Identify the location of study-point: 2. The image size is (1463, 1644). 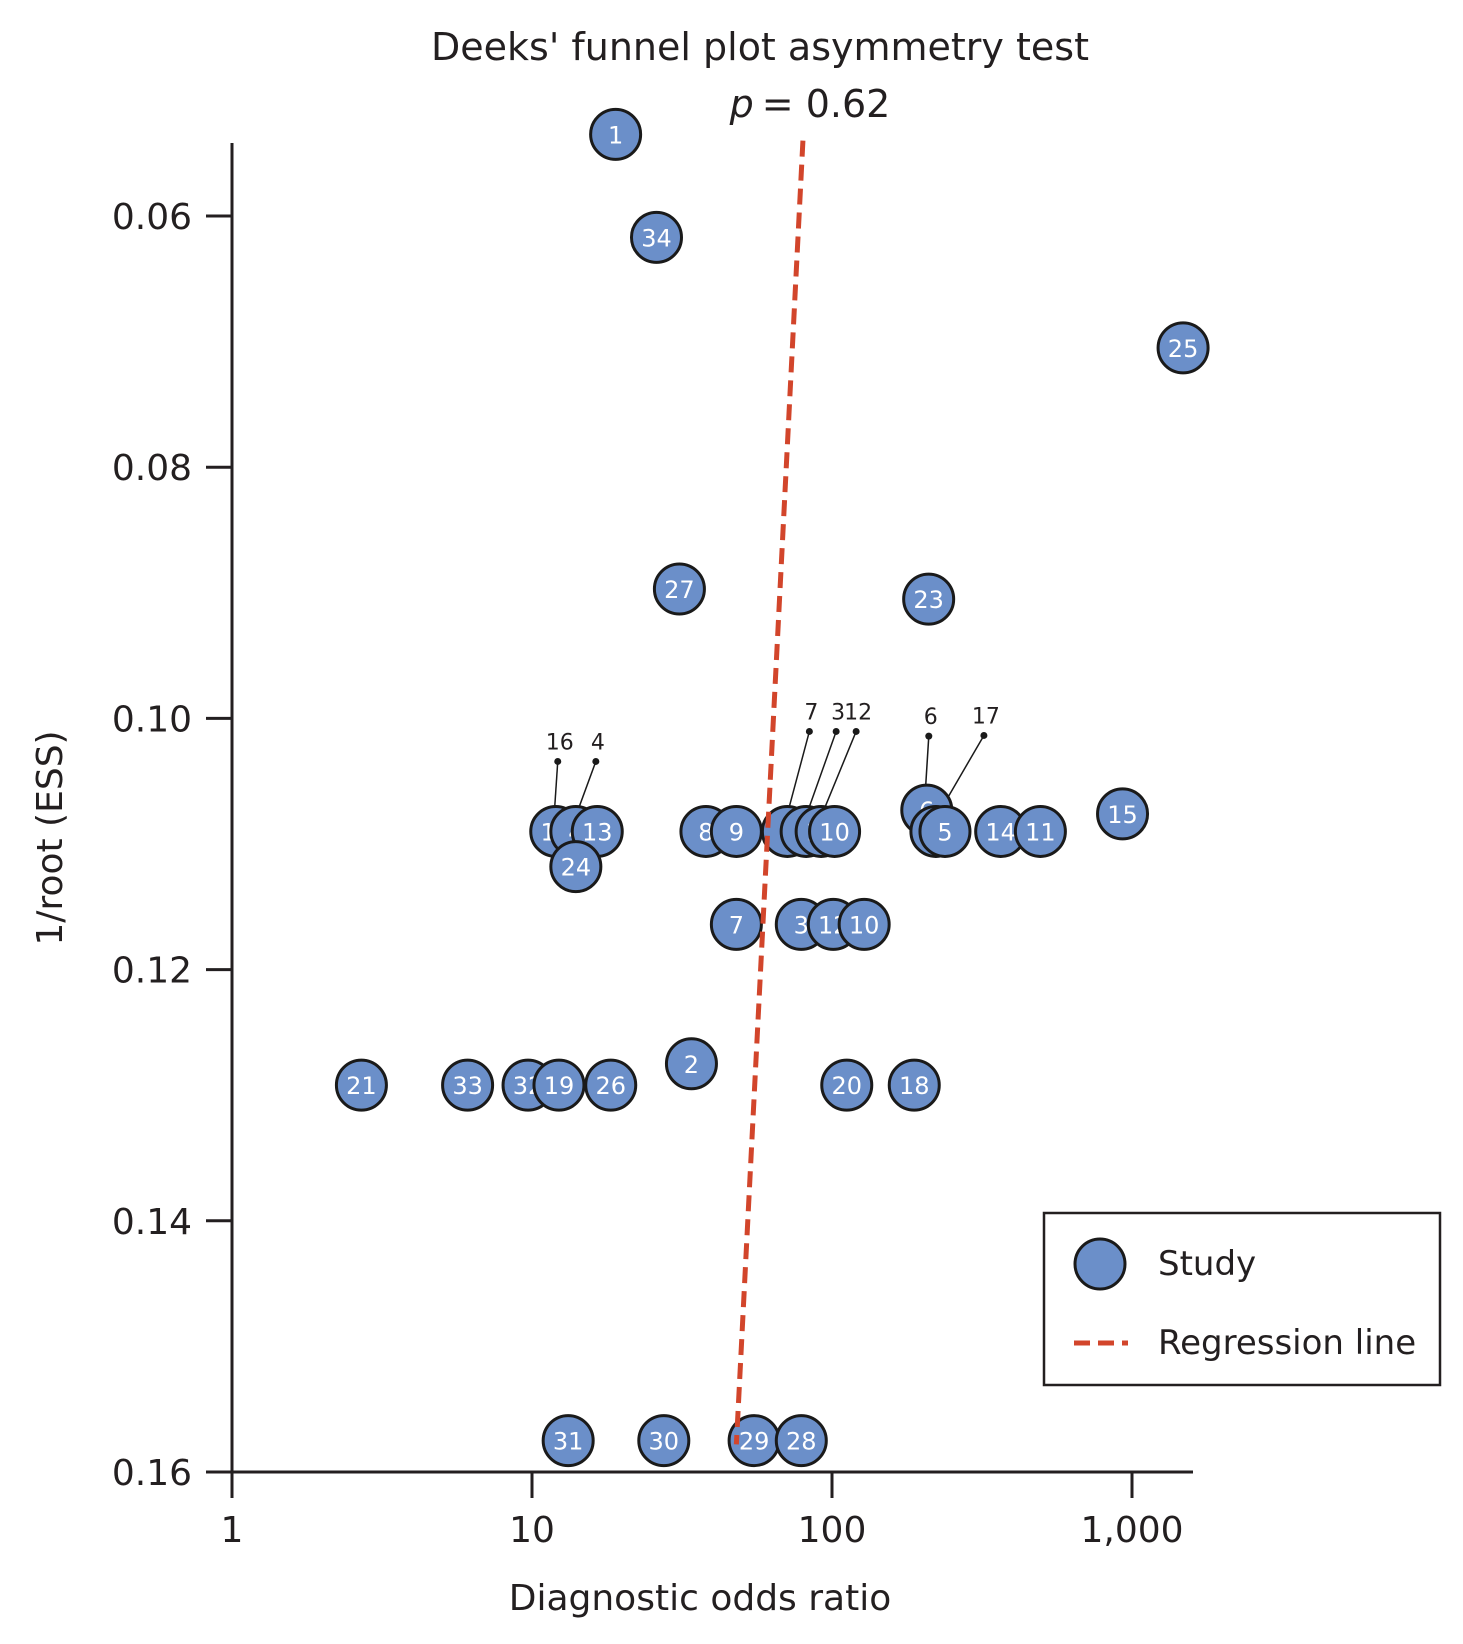
(691, 1064).